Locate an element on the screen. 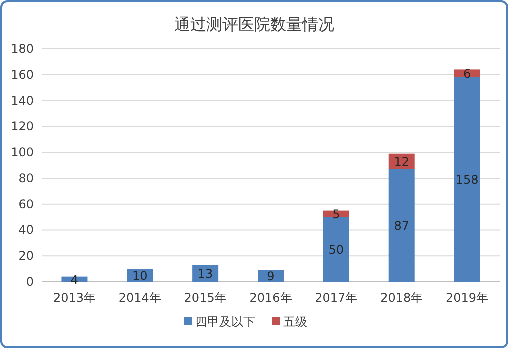  y-tick-label: 100 is located at coordinates (22, 153).